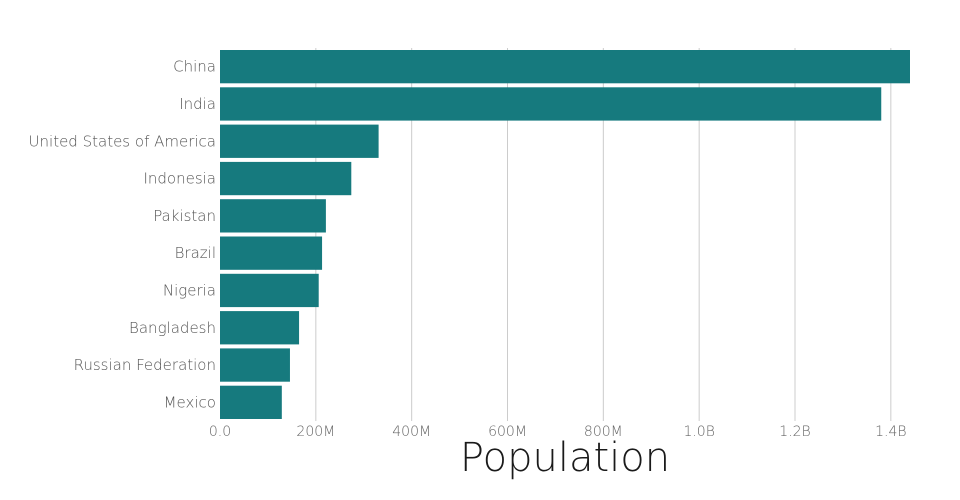  What do you see at coordinates (698, 432) in the screenshot?
I see `x-tick-label: 1.0B` at bounding box center [698, 432].